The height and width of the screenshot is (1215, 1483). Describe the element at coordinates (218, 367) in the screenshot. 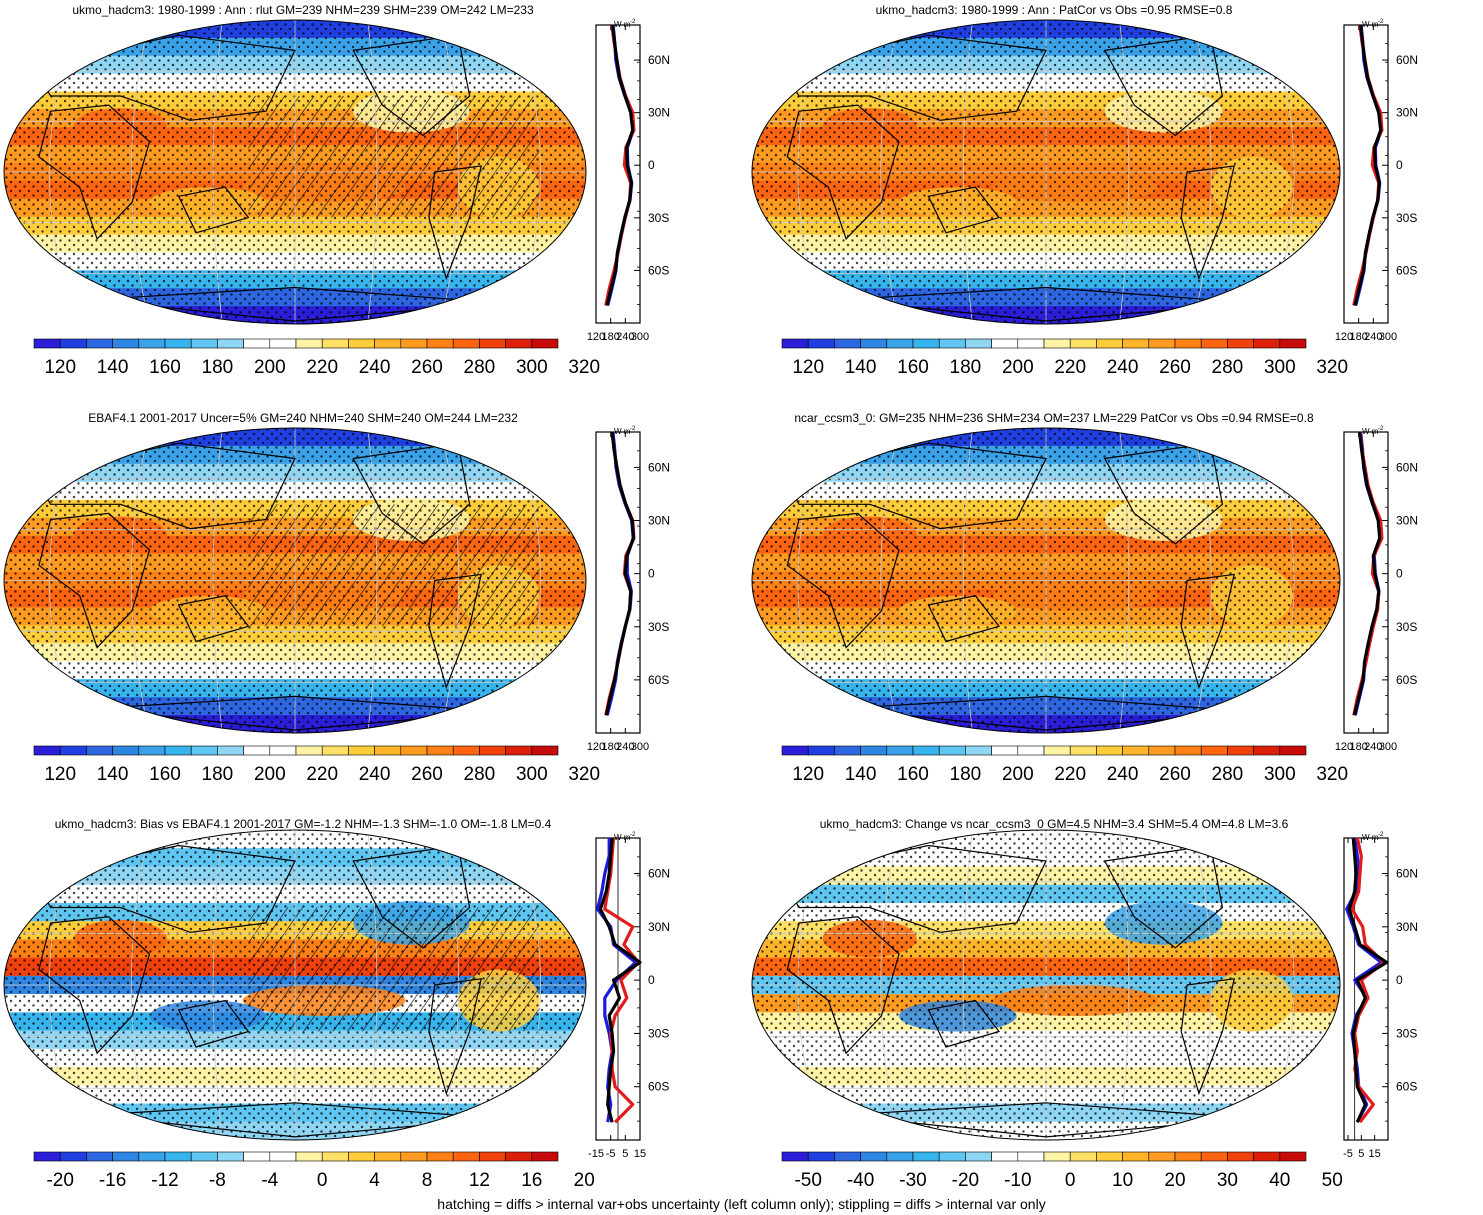

I see `colorbar-tick-label: 180` at that location.